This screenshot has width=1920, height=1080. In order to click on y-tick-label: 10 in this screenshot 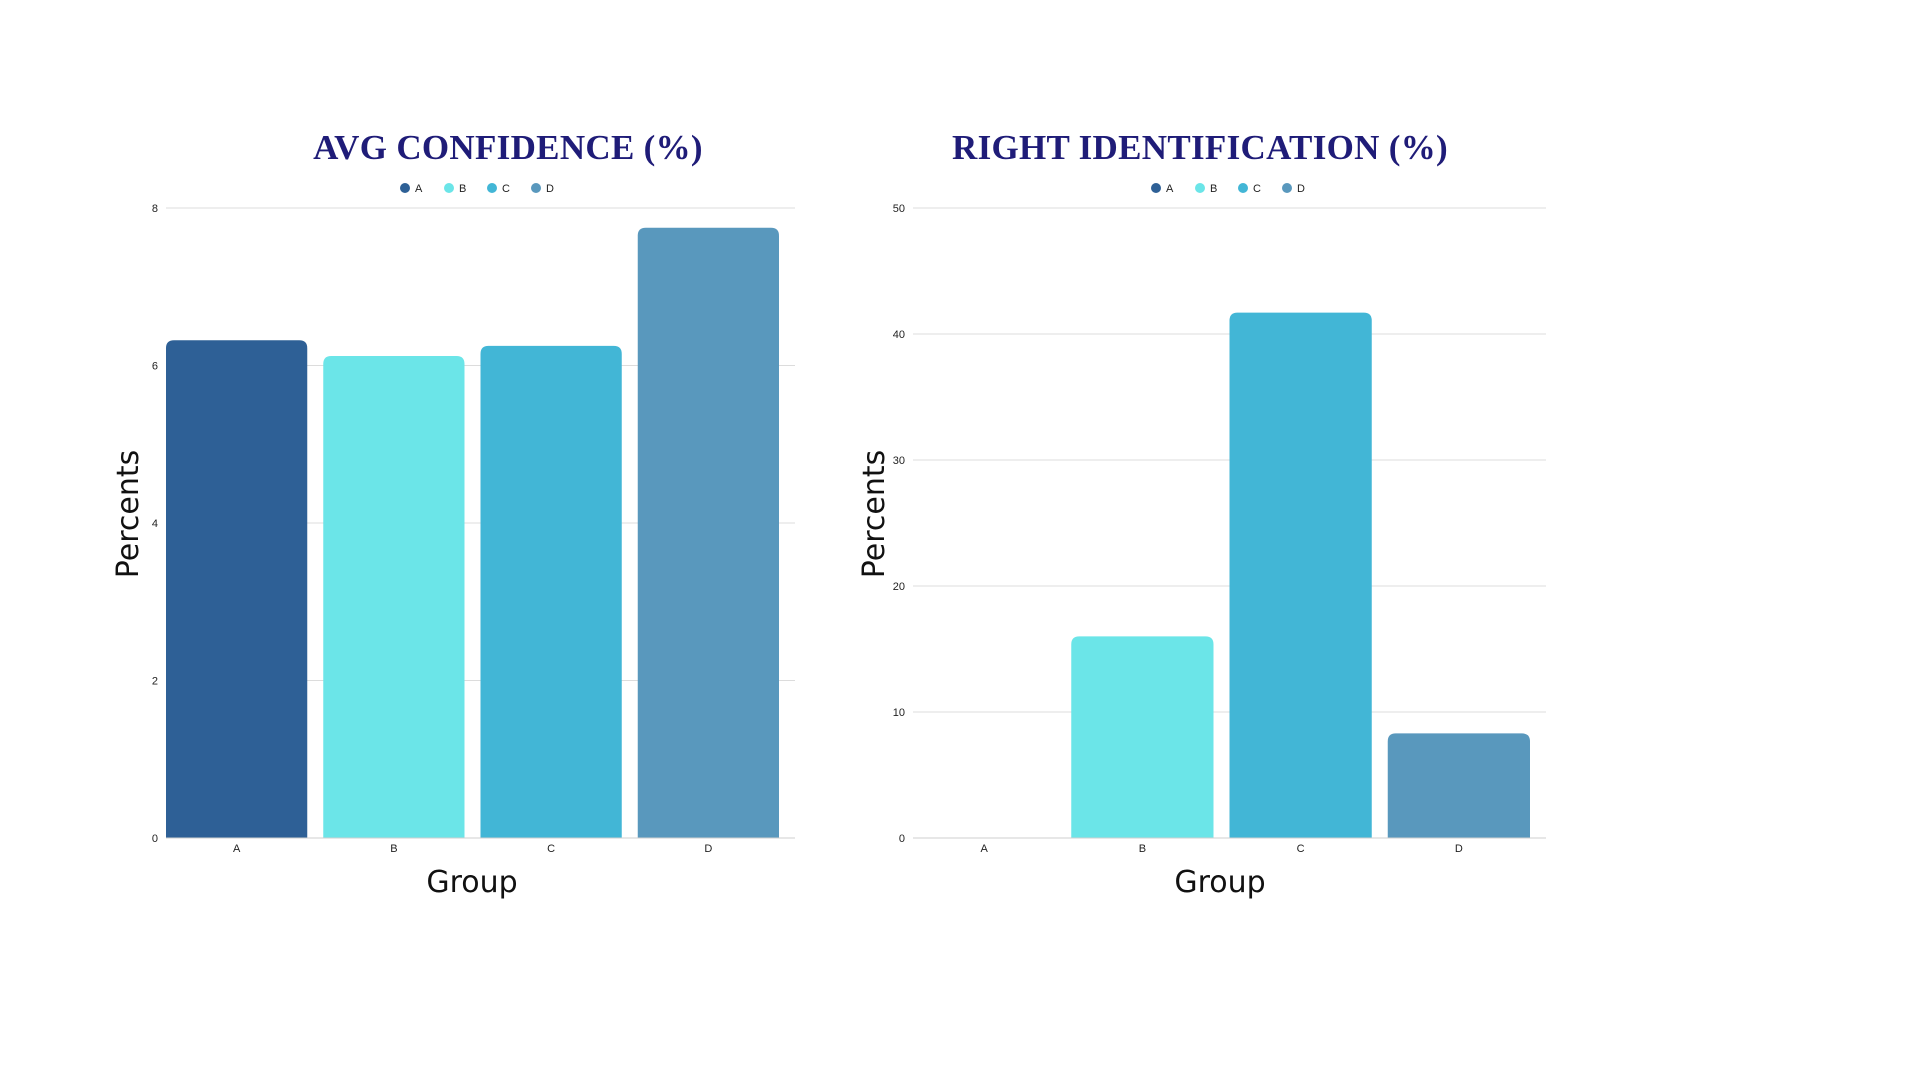, I will do `click(899, 713)`.